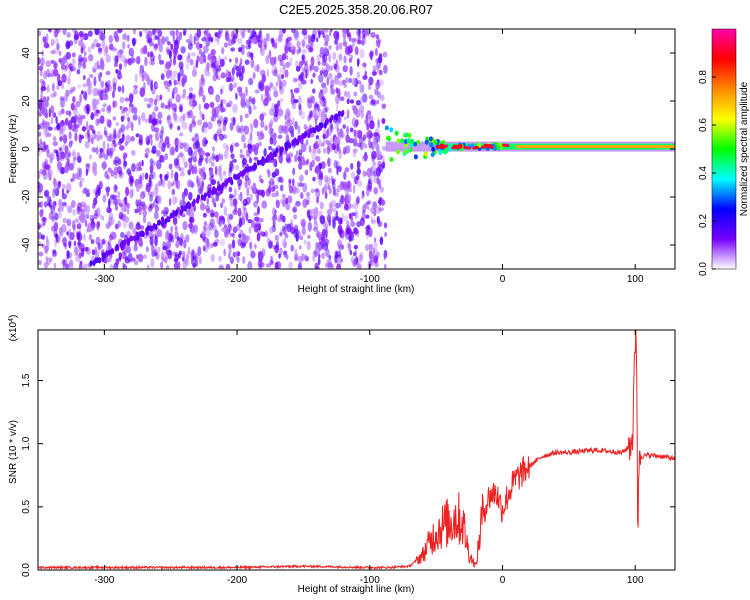 Image resolution: width=750 pixels, height=600 pixels. Describe the element at coordinates (356, 289) in the screenshot. I see `spectrogram-x-label: Height of straight line (km)` at that location.